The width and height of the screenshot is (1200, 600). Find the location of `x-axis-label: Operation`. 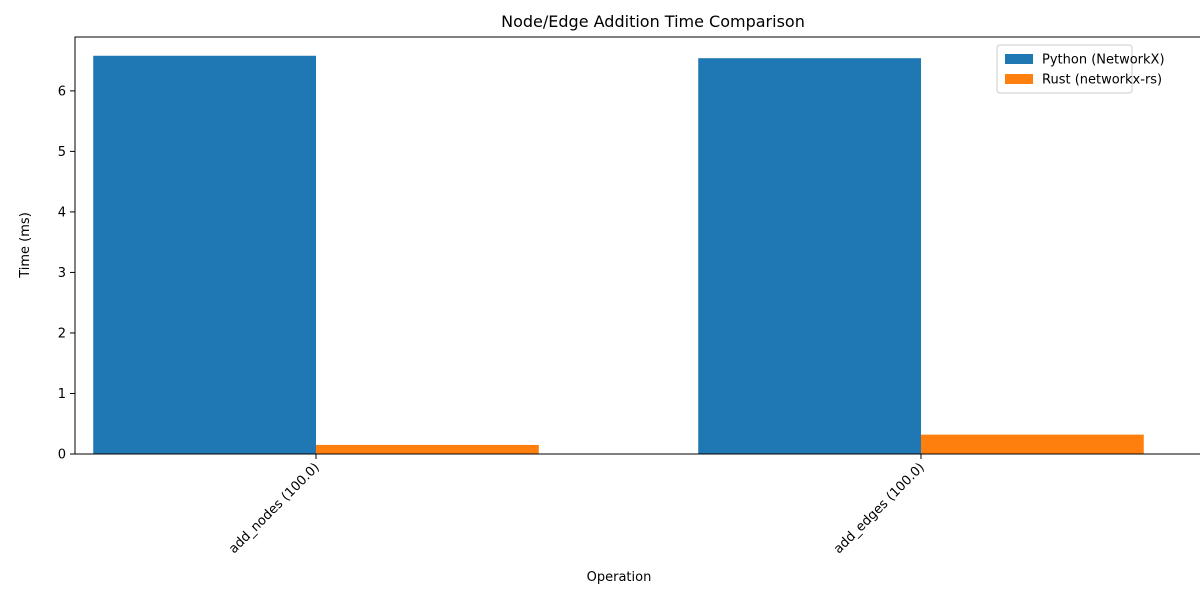

x-axis-label: Operation is located at coordinates (619, 577).